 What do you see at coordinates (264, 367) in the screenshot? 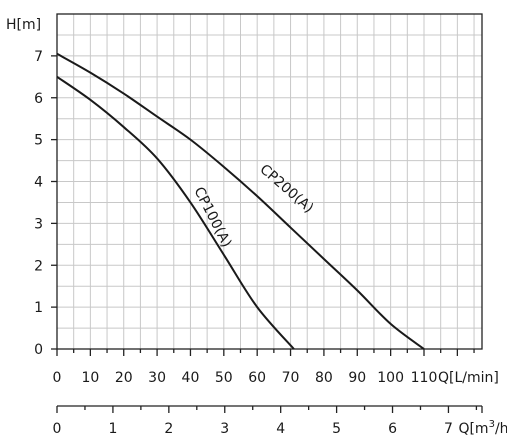
I see `x-axis: 0 10 20 30 40 50 60 70 80 90 100 110` at bounding box center [264, 367].